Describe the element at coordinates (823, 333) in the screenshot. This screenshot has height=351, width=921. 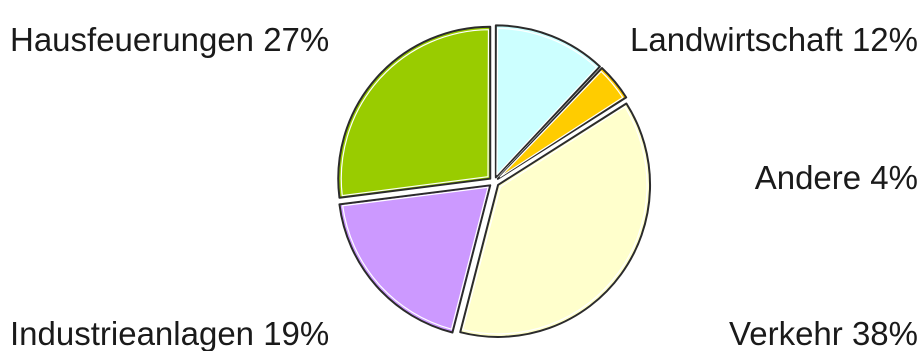
I see `label-verkehr: Verkehr 38%` at that location.